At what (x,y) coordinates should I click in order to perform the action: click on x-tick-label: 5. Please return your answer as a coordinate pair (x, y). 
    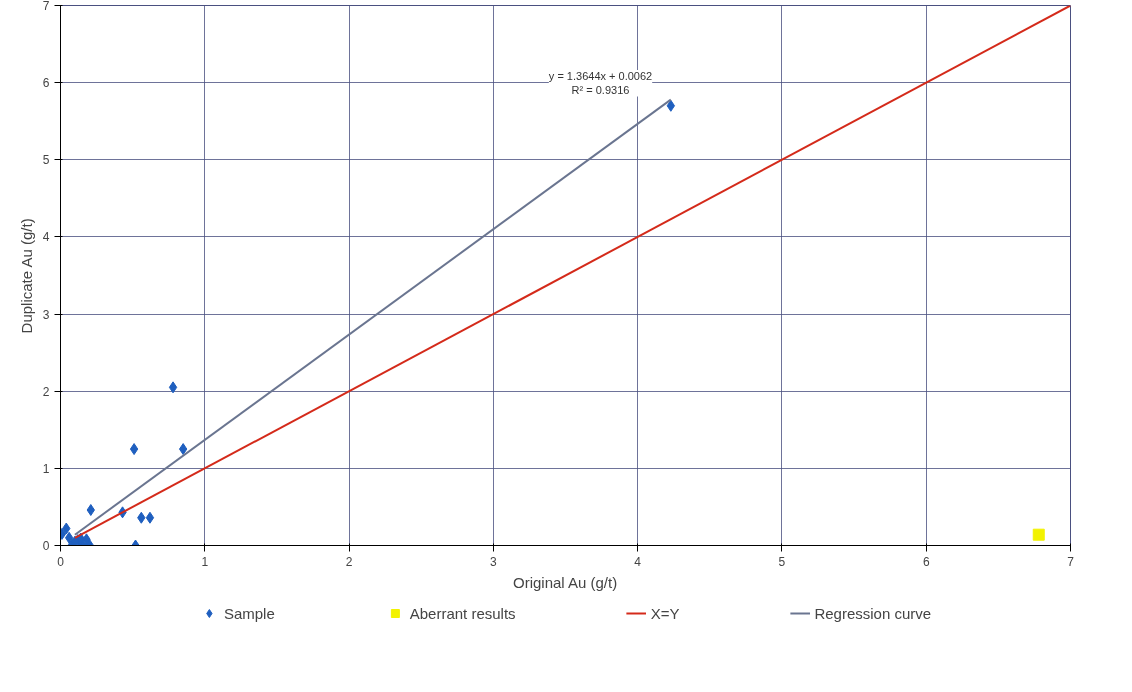
    Looking at the image, I should click on (782, 561).